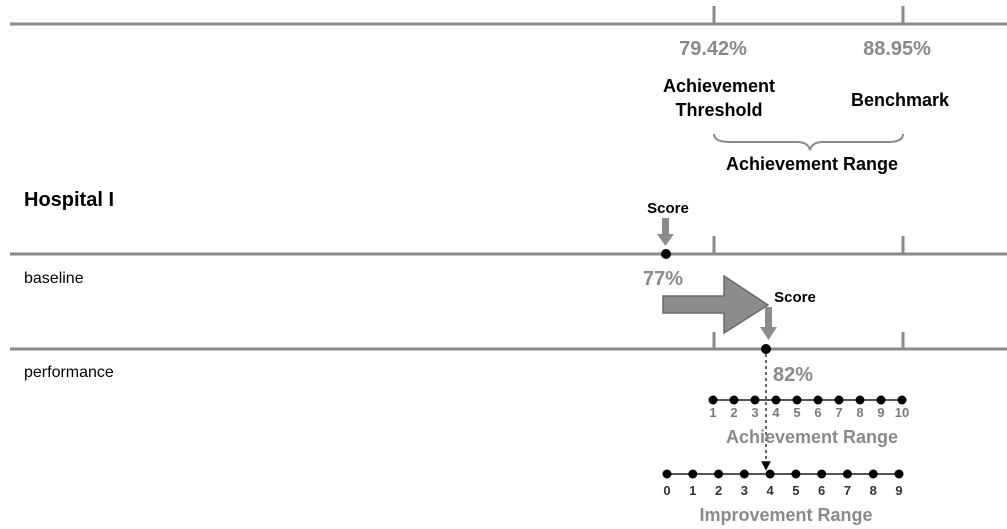 The image size is (1007, 529). What do you see at coordinates (808, 142) in the screenshot?
I see `achievement-range-brace` at bounding box center [808, 142].